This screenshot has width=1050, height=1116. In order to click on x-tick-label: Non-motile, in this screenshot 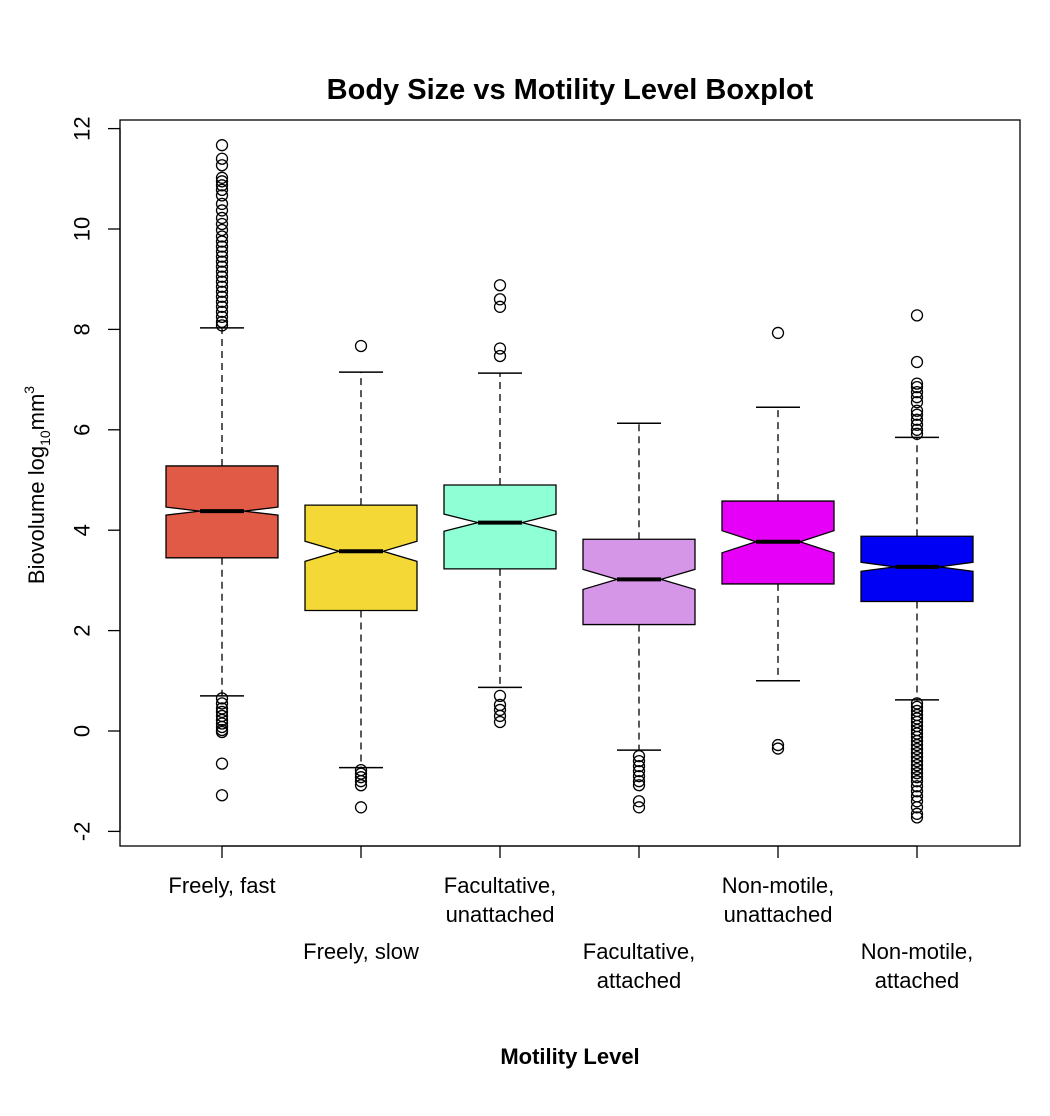, I will do `click(778, 885)`.